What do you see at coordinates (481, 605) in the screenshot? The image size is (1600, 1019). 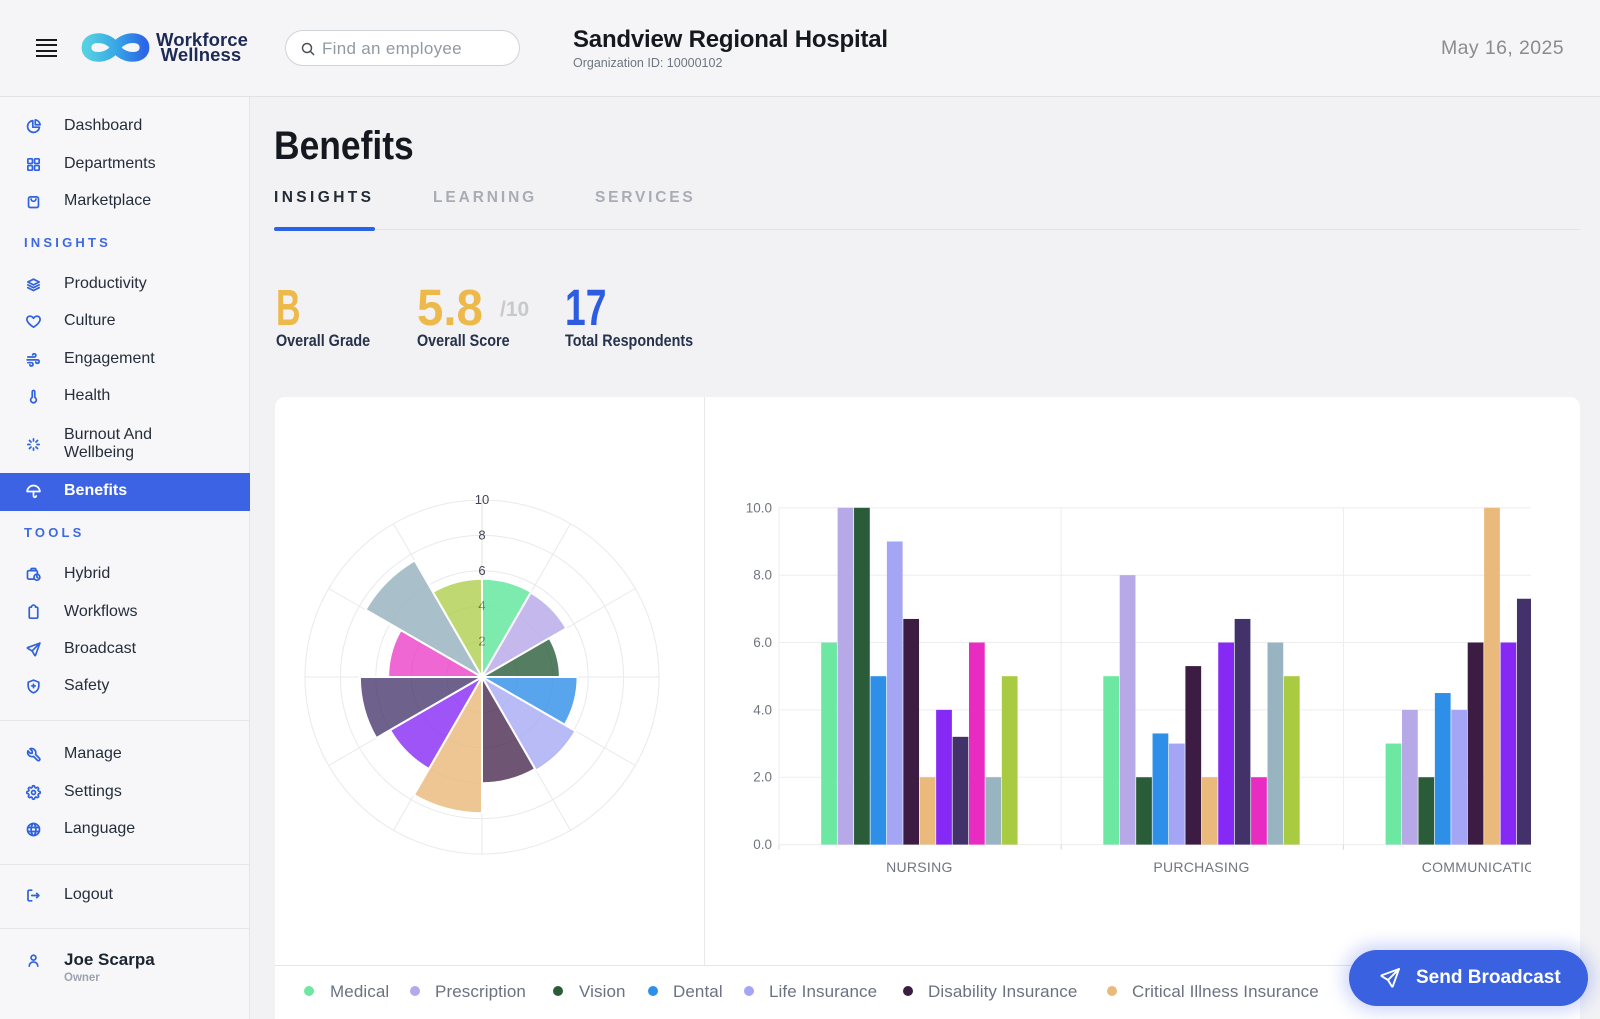 I see `svg-text: 4` at bounding box center [481, 605].